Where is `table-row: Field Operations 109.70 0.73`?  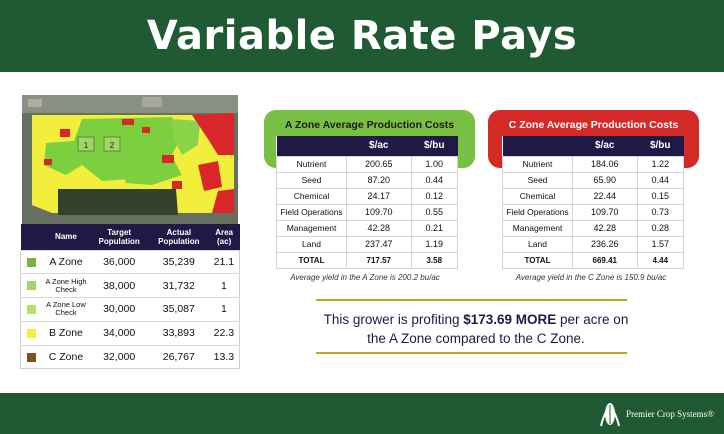 table-row: Field Operations 109.70 0.73 is located at coordinates (593, 212).